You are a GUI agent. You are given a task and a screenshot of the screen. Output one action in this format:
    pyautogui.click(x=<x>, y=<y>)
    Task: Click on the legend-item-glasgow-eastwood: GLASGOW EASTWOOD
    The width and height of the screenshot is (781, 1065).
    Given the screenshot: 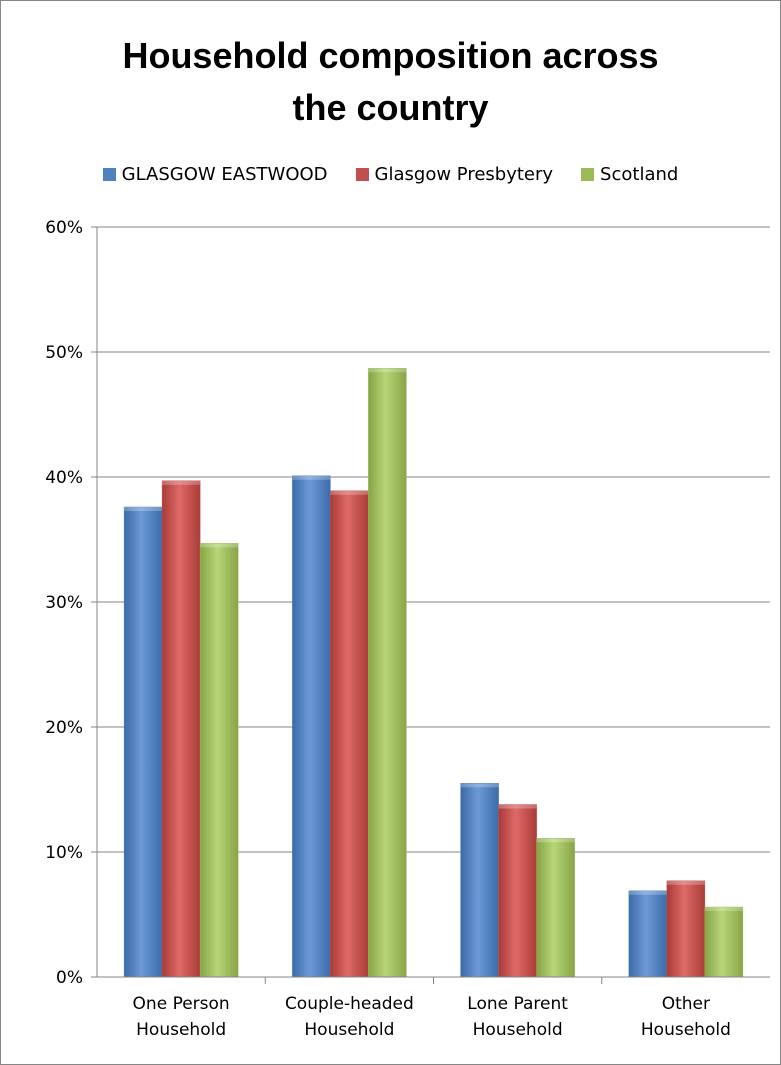 What is the action you would take?
    pyautogui.click(x=215, y=174)
    